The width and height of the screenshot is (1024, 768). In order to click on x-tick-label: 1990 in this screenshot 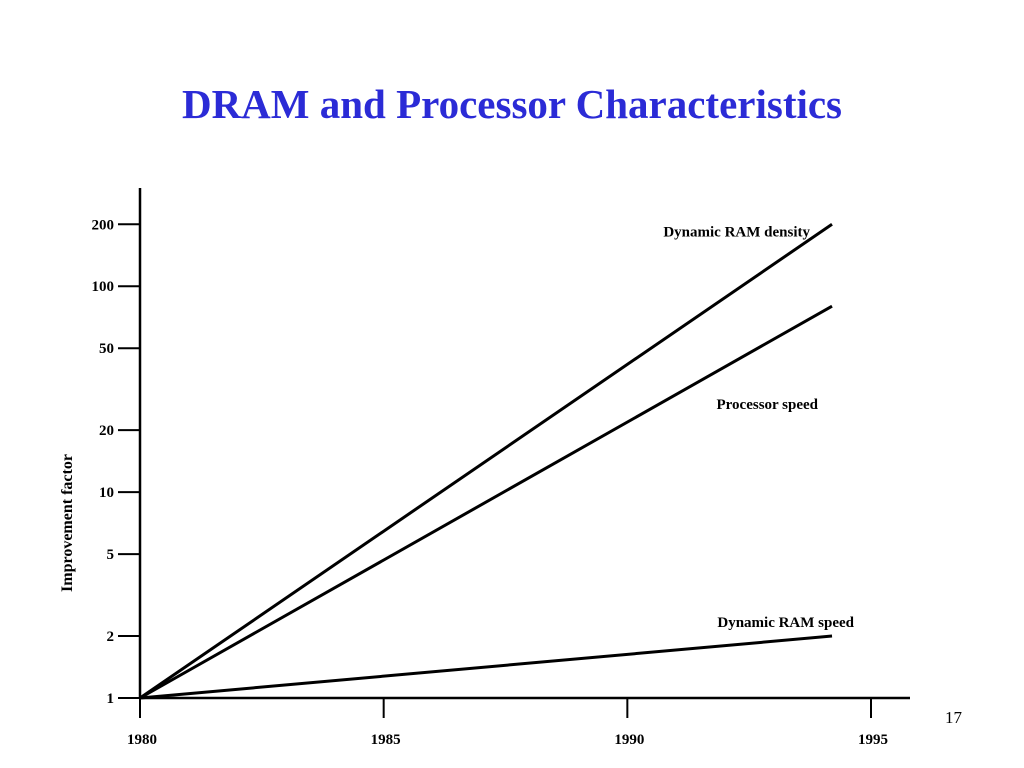, I will do `click(629, 740)`.